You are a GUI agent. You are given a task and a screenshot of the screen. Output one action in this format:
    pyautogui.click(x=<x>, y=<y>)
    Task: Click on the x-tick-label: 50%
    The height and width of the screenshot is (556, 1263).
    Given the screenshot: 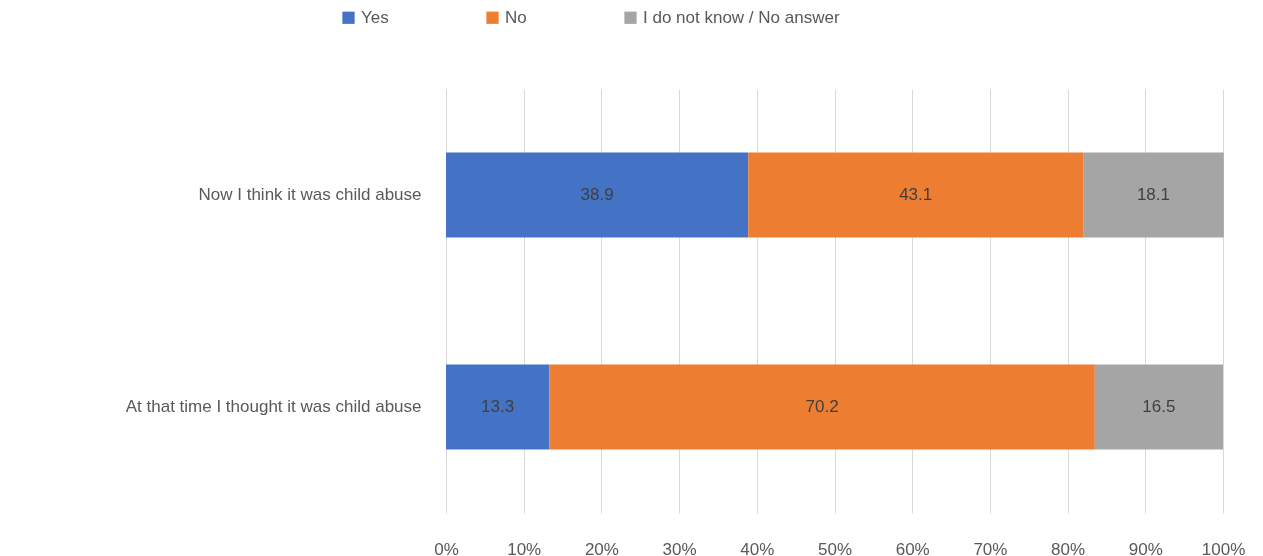 What is the action you would take?
    pyautogui.click(x=835, y=547)
    